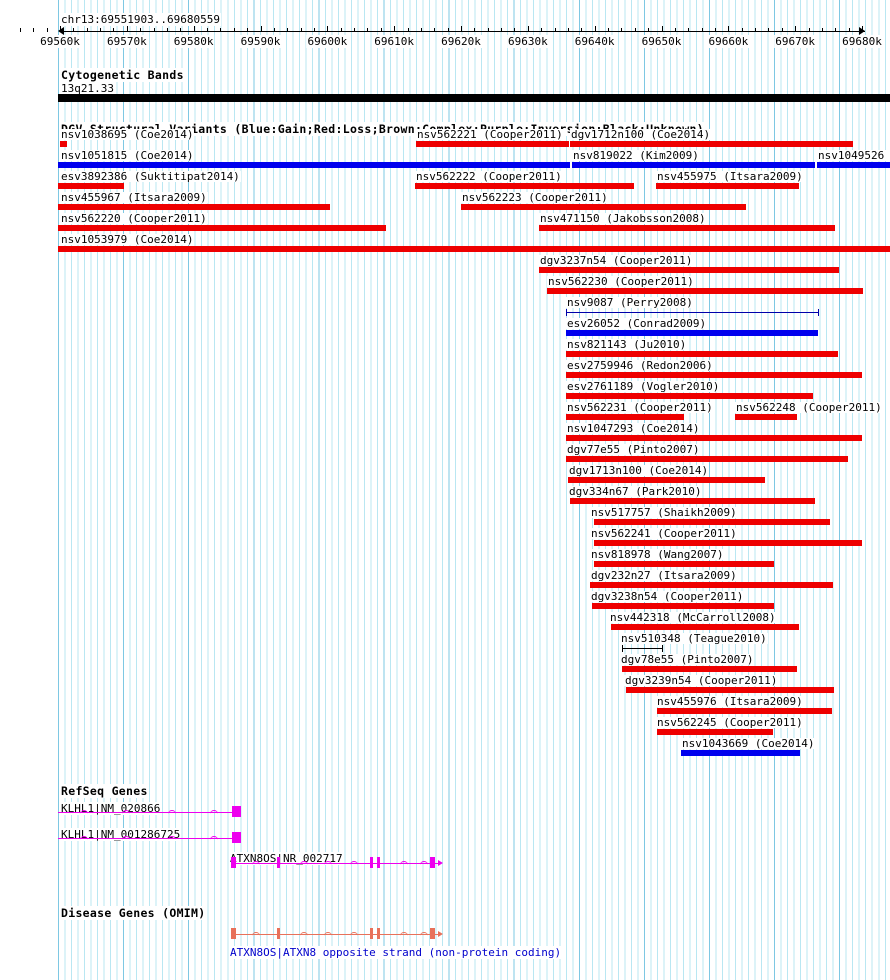  I want to click on cytoband-bar, so click(474, 98).